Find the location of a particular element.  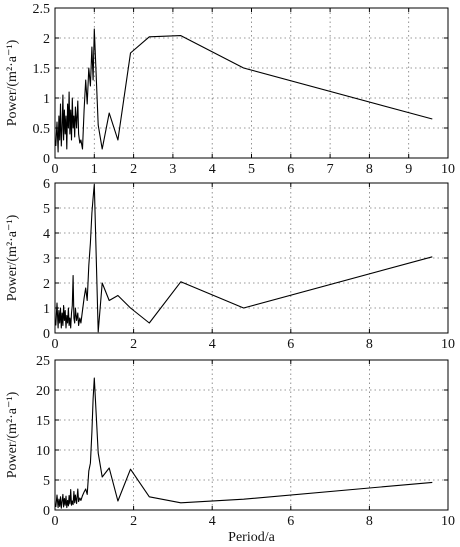

x-tick-label: 7 is located at coordinates (330, 169).